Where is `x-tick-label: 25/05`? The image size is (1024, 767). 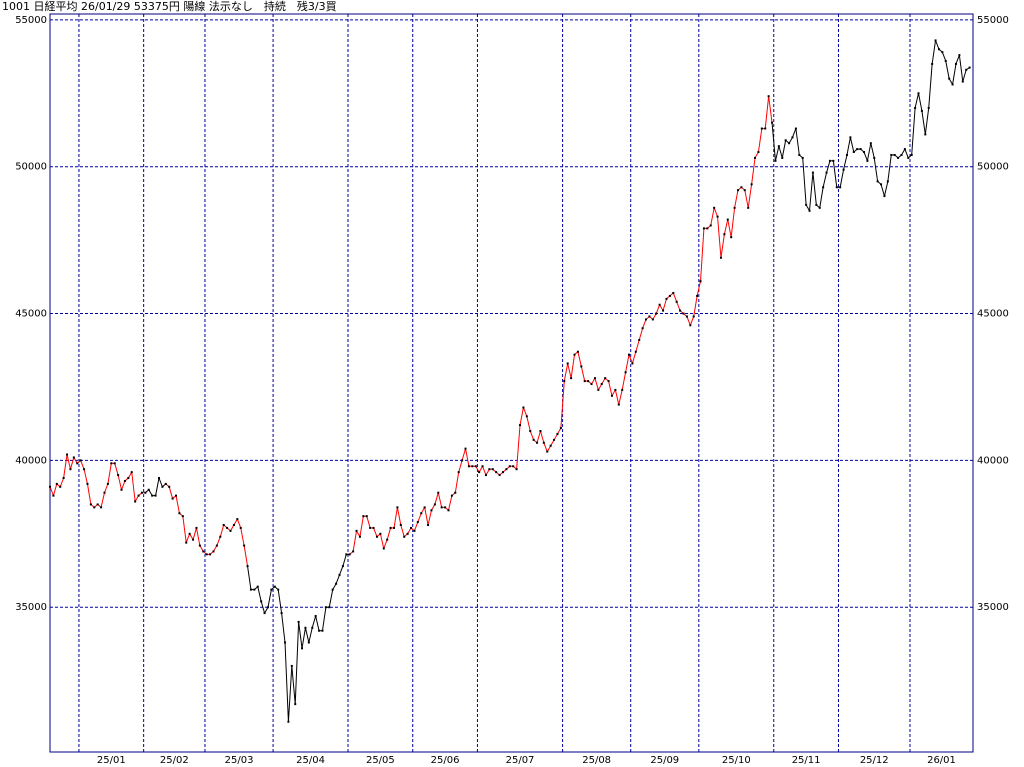 x-tick-label: 25/05 is located at coordinates (380, 760).